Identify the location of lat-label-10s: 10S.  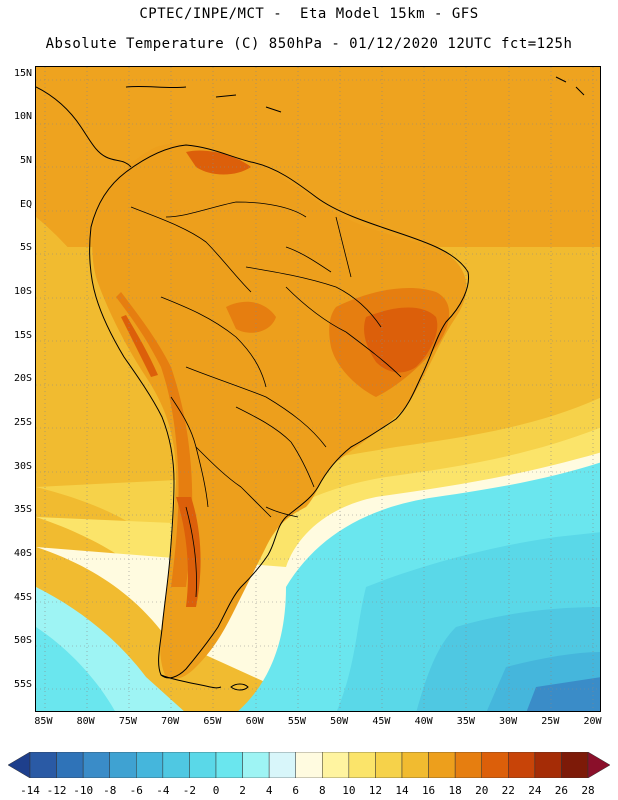
(22, 291).